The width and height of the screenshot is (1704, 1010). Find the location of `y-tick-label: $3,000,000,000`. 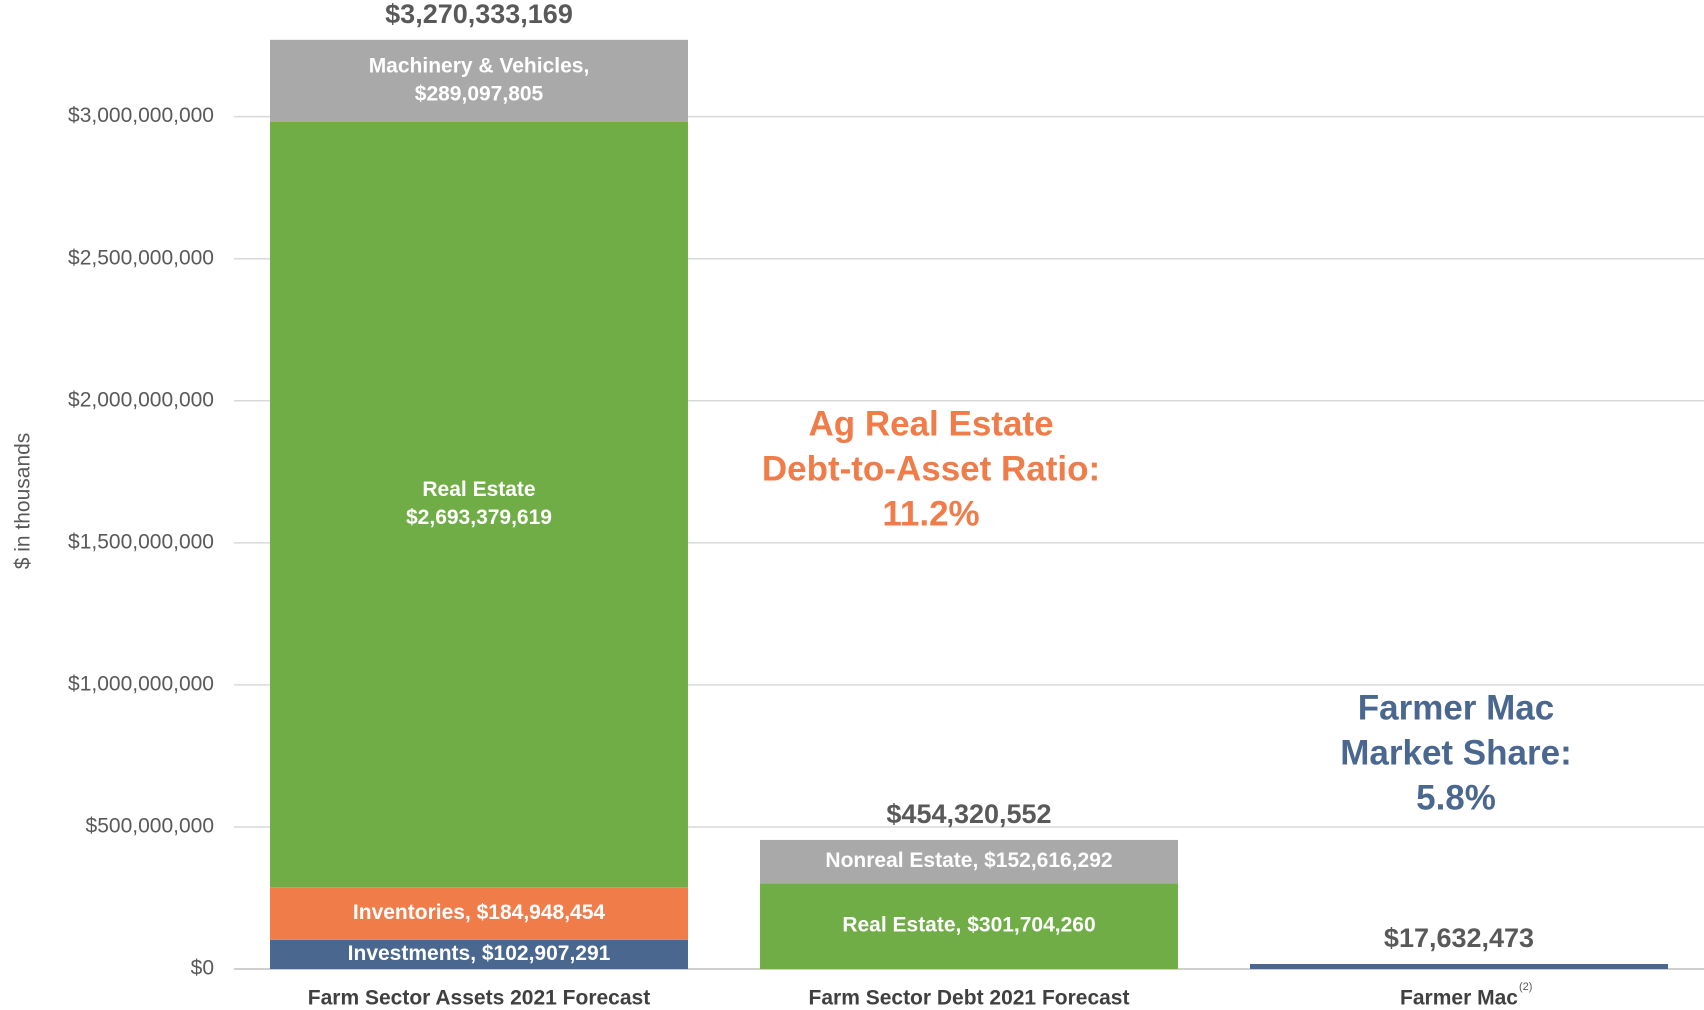

y-tick-label: $3,000,000,000 is located at coordinates (141, 115).